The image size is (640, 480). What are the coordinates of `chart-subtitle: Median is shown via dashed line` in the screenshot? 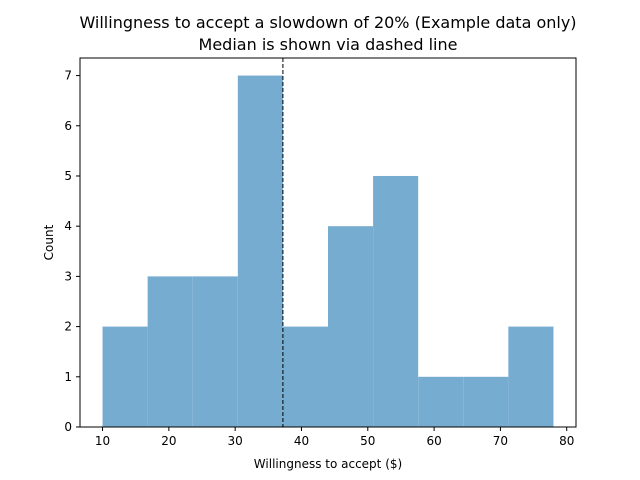 It's located at (328, 44).